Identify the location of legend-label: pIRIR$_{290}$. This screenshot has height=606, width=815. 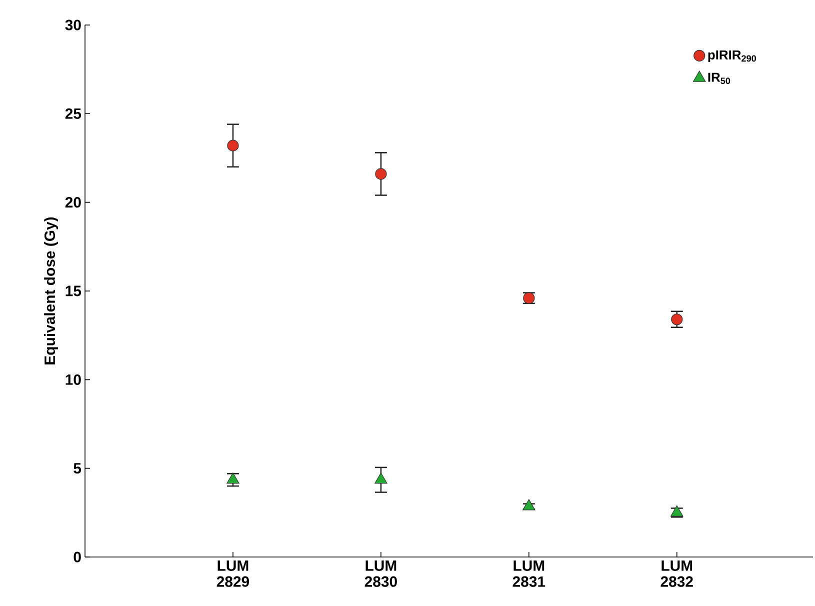
(732, 56).